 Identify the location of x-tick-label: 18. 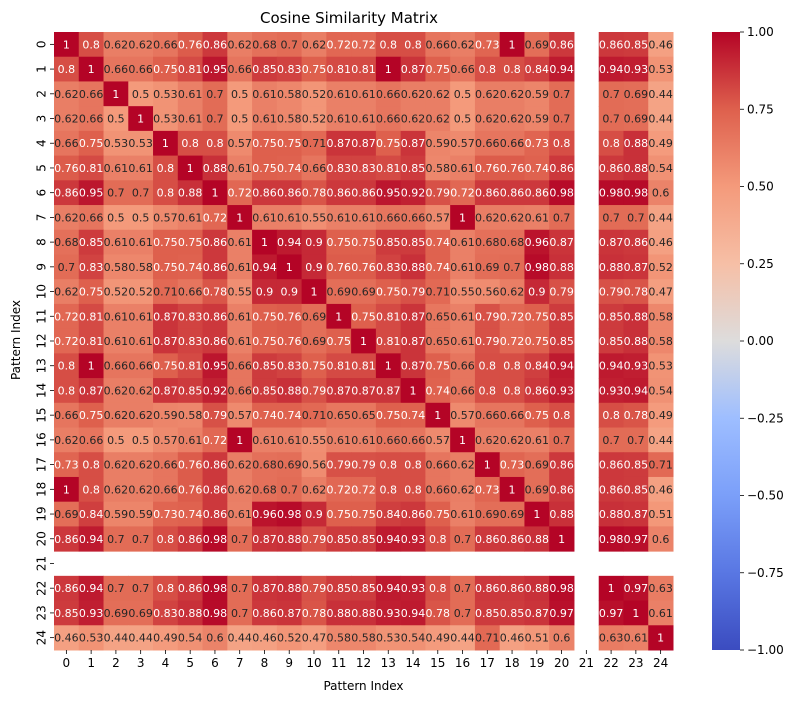
(511, 663).